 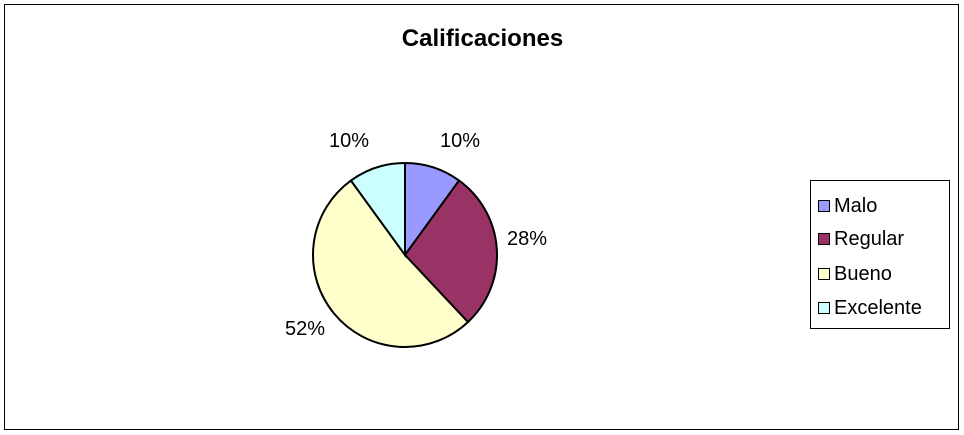 I want to click on pie-slice-bueno, so click(x=391, y=263).